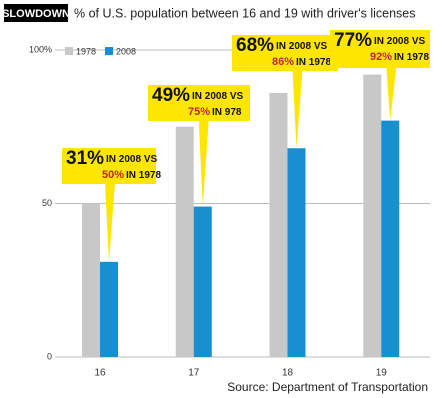 The image size is (444, 398). I want to click on callout-line: 75% IN 978, so click(215, 112).